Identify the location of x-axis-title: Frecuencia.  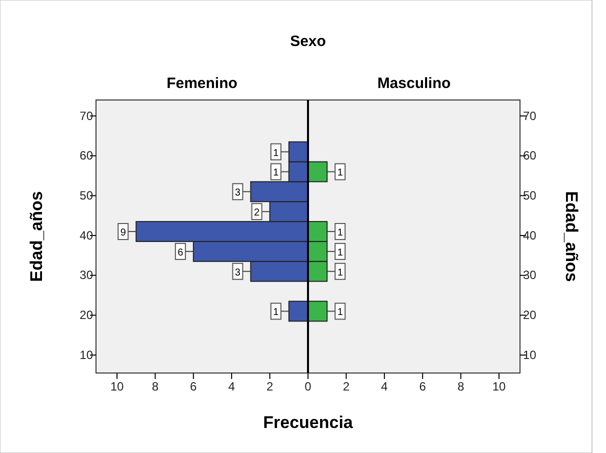
(308, 422).